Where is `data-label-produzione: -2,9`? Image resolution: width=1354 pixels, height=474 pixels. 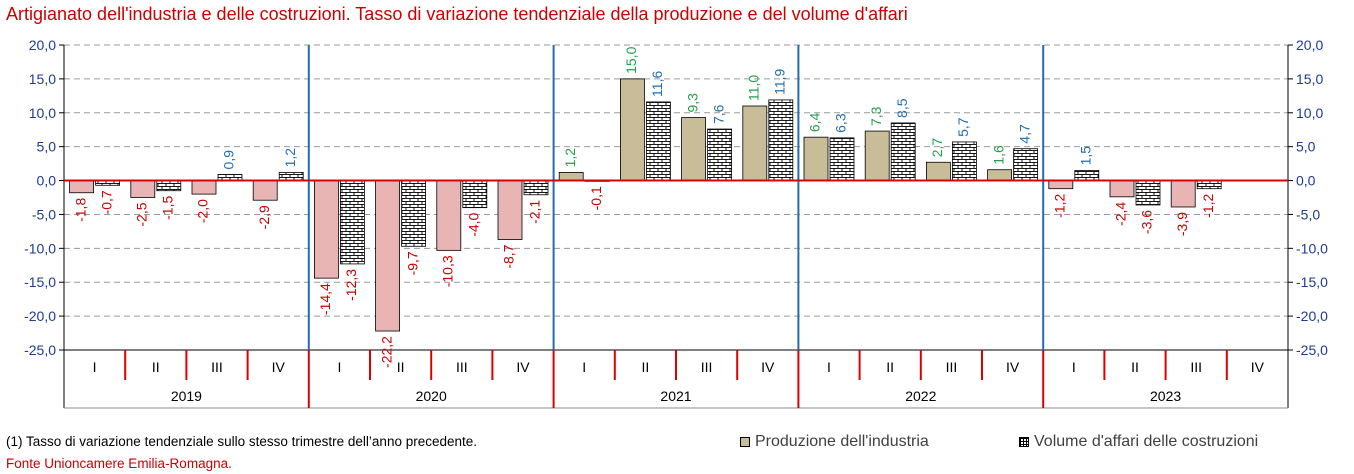 data-label-produzione: -2,9 is located at coordinates (264, 217).